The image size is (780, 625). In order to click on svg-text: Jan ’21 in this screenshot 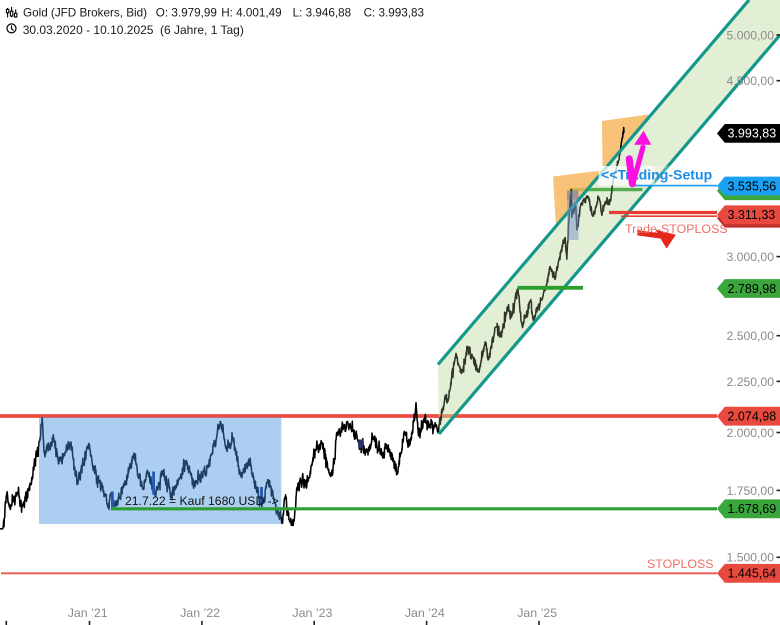, I will do `click(88, 613)`.